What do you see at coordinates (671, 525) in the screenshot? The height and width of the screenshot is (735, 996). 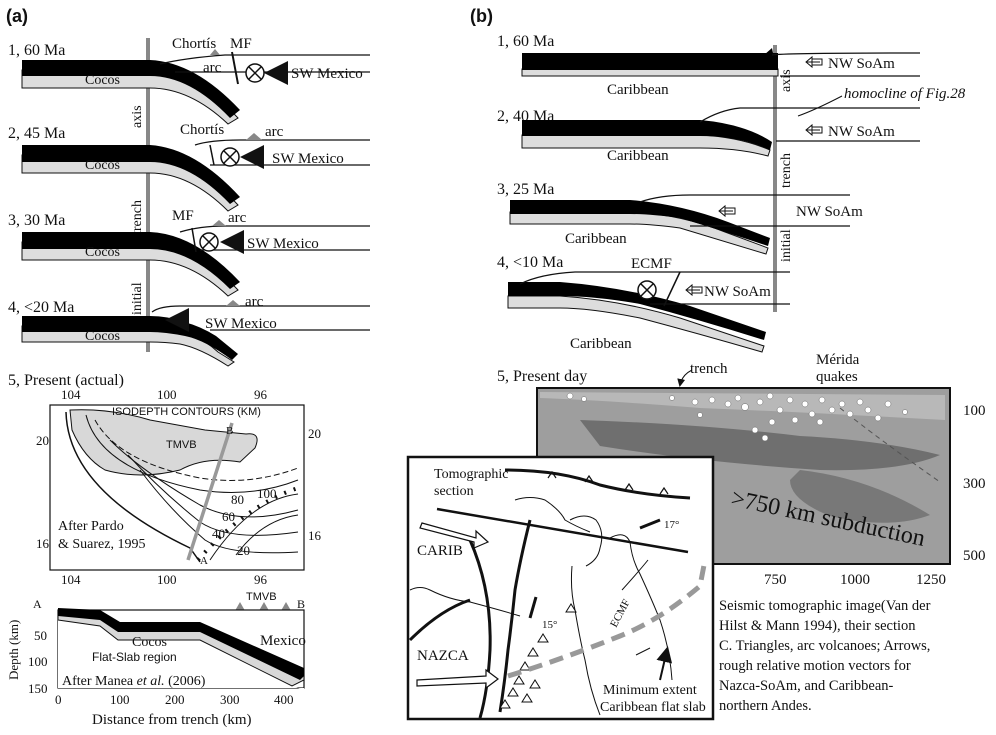 I see `inset-angle2: 17°` at bounding box center [671, 525].